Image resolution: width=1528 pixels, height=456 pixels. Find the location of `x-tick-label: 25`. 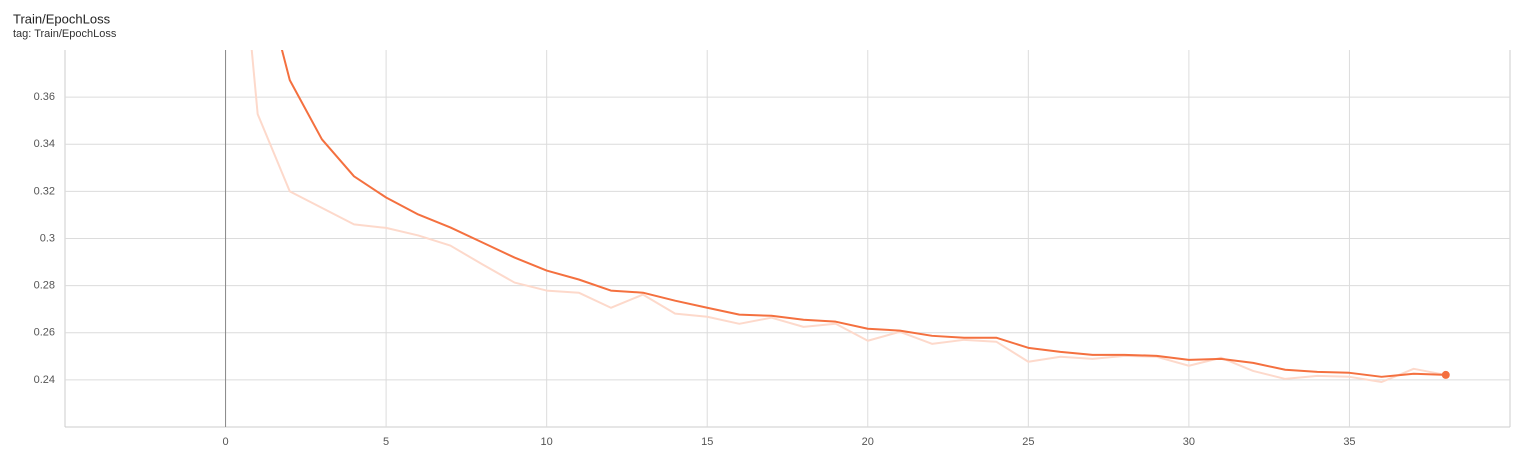

x-tick-label: 25 is located at coordinates (1028, 442).